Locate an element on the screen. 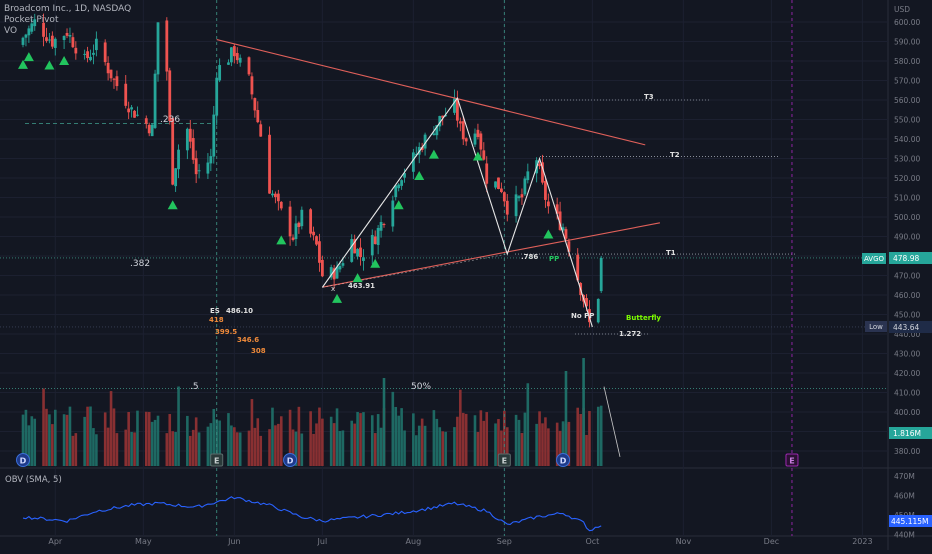  volume-badge: 1.816M is located at coordinates (910, 433).